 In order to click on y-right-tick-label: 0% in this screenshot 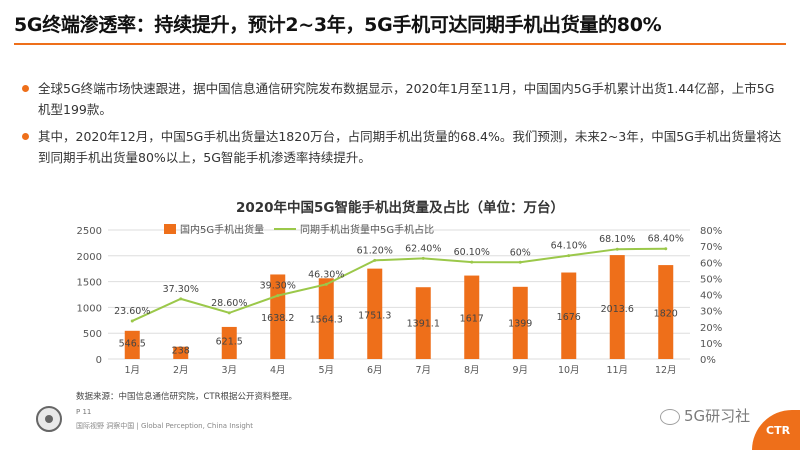, I will do `click(708, 360)`.